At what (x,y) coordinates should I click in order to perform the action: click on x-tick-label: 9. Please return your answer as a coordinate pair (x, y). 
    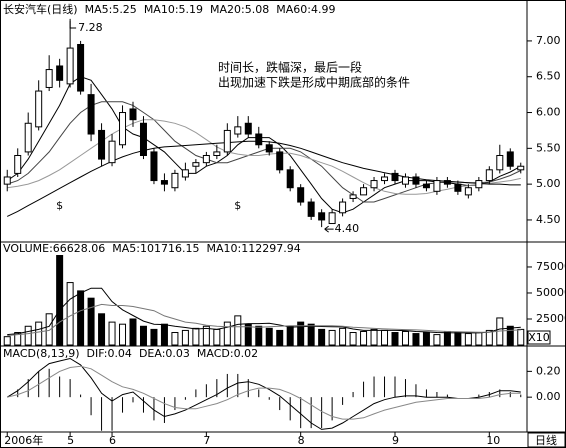
    Looking at the image, I should click on (395, 440).